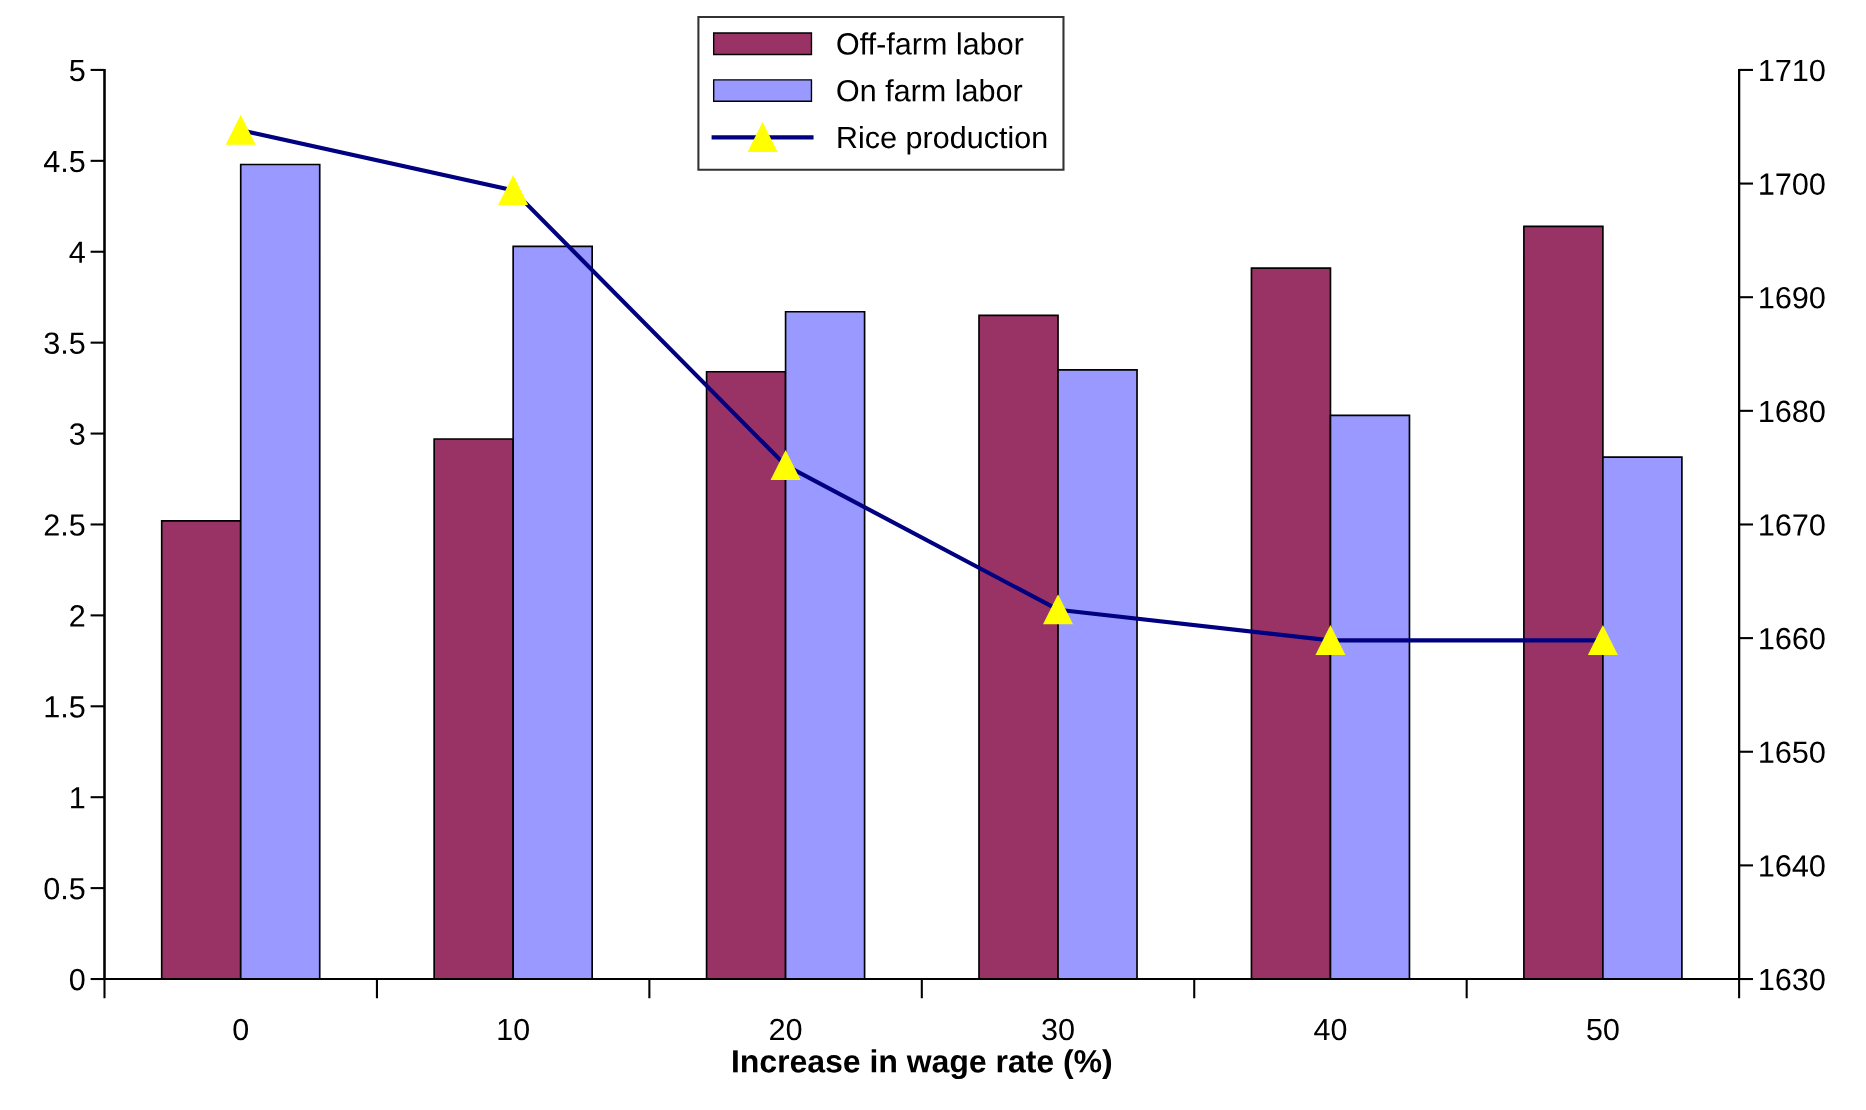 This screenshot has height=1110, width=1866. Describe the element at coordinates (241, 1029) in the screenshot. I see `x-tick-label: 0` at that location.